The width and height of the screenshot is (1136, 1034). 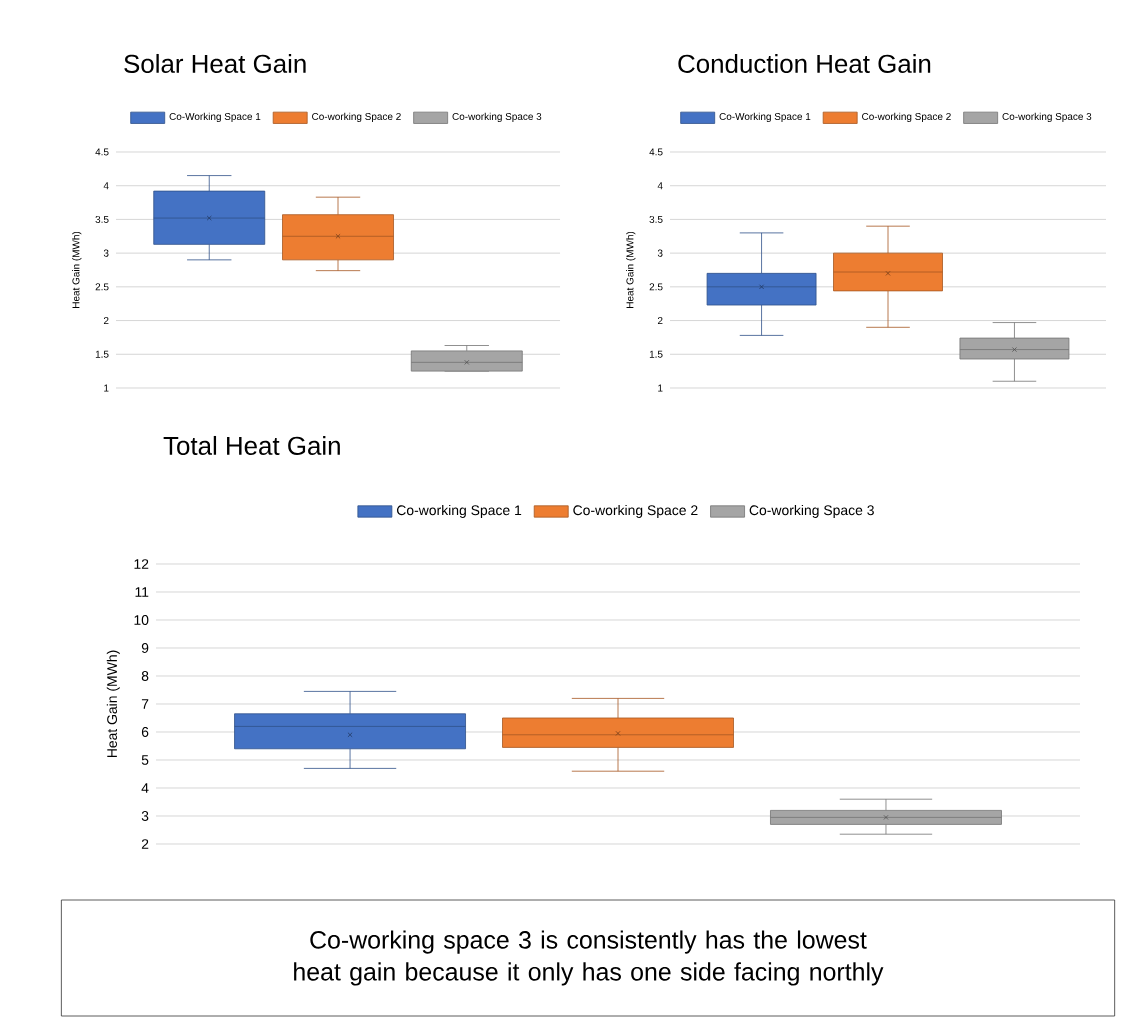 I want to click on chart-title: Conduction Heat Gain, so click(x=804, y=63).